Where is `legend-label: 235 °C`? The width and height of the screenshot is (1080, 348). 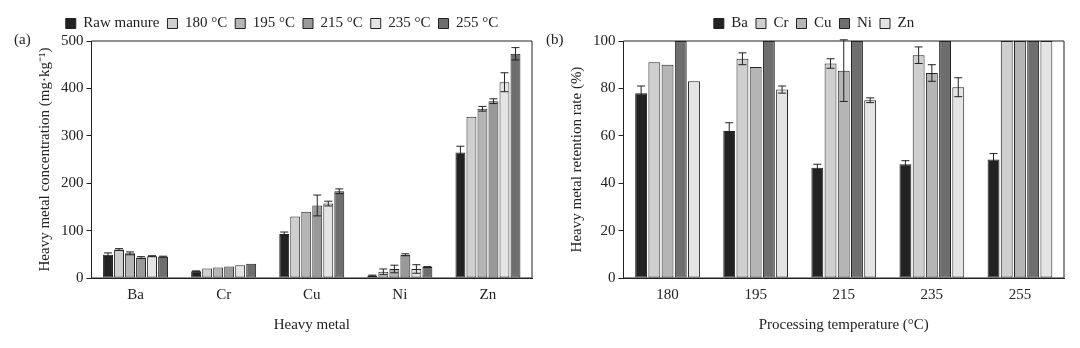
legend-label: 235 °C is located at coordinates (409, 22).